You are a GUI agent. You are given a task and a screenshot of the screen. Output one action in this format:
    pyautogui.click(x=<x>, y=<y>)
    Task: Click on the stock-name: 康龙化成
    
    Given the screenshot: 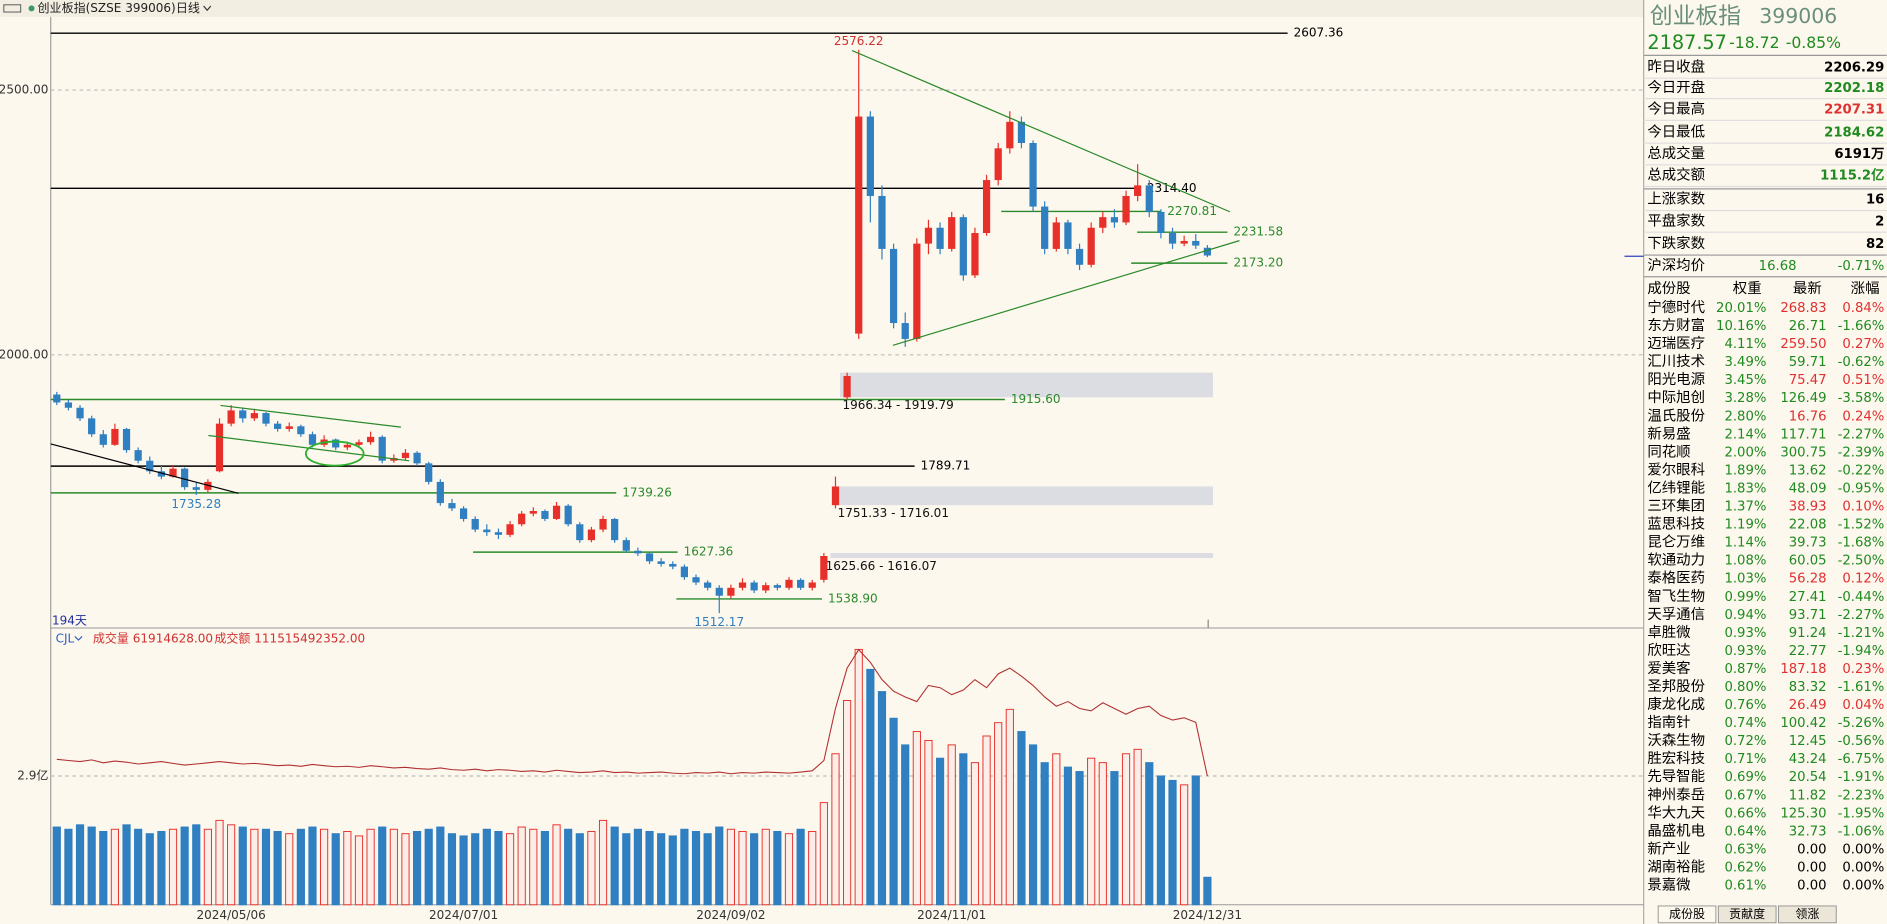 What is the action you would take?
    pyautogui.click(x=1676, y=704)
    